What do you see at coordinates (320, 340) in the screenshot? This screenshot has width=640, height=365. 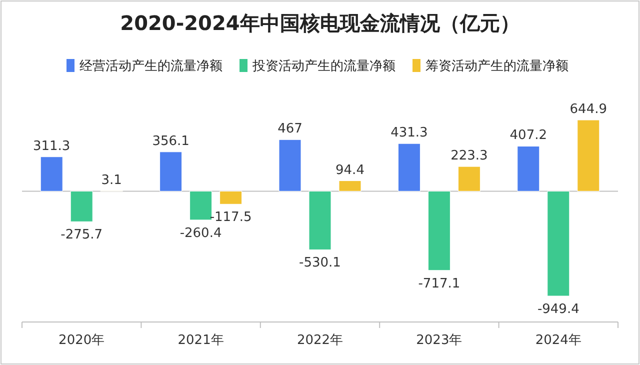 I see `x-tick-label: 2022年` at bounding box center [320, 340].